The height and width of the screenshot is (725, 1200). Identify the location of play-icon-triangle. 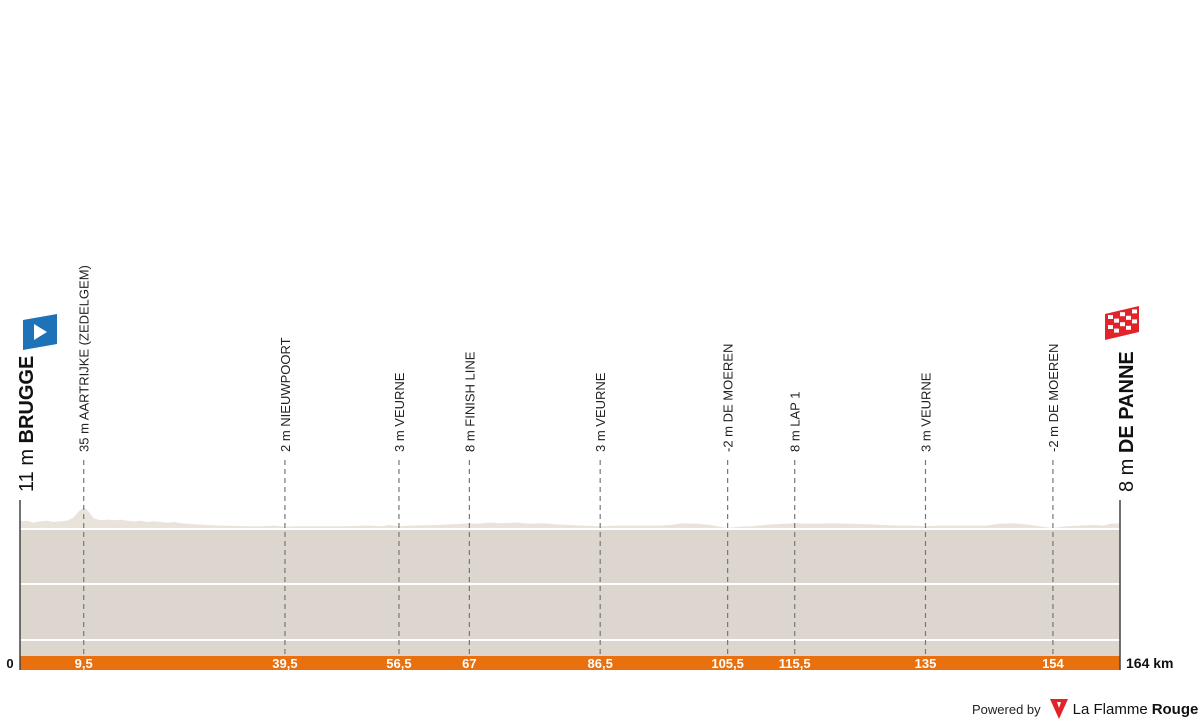
(40, 332).